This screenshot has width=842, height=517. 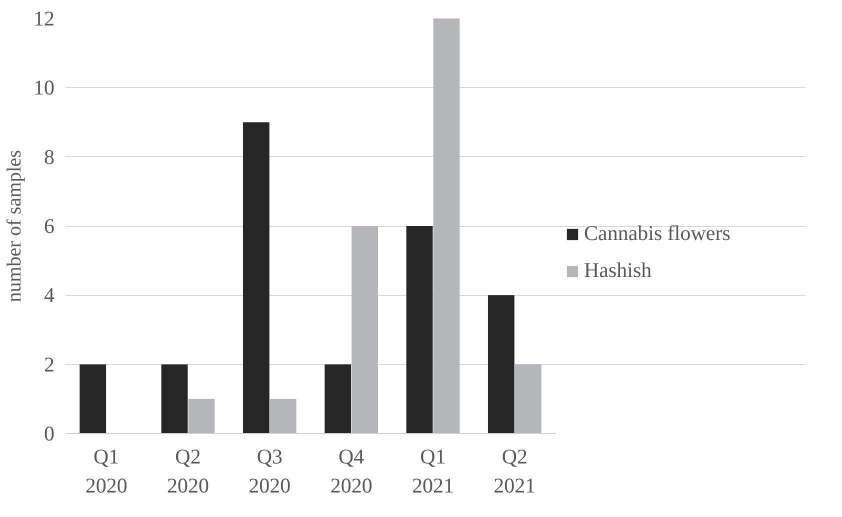 I want to click on y-tick-label: 8, so click(x=49, y=156).